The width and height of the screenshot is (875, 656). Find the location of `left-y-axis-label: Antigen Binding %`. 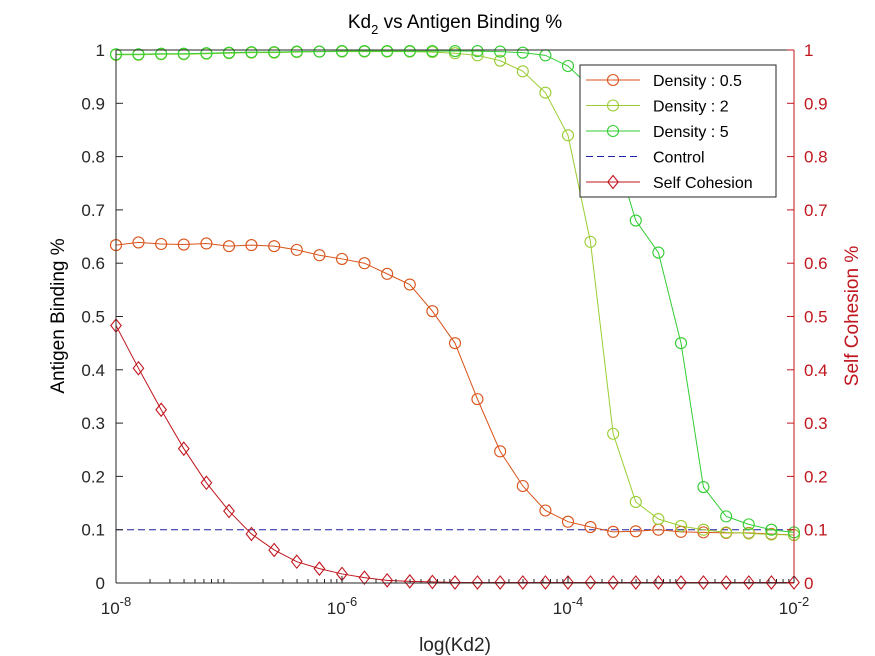

left-y-axis-label: Antigen Binding % is located at coordinates (58, 315).